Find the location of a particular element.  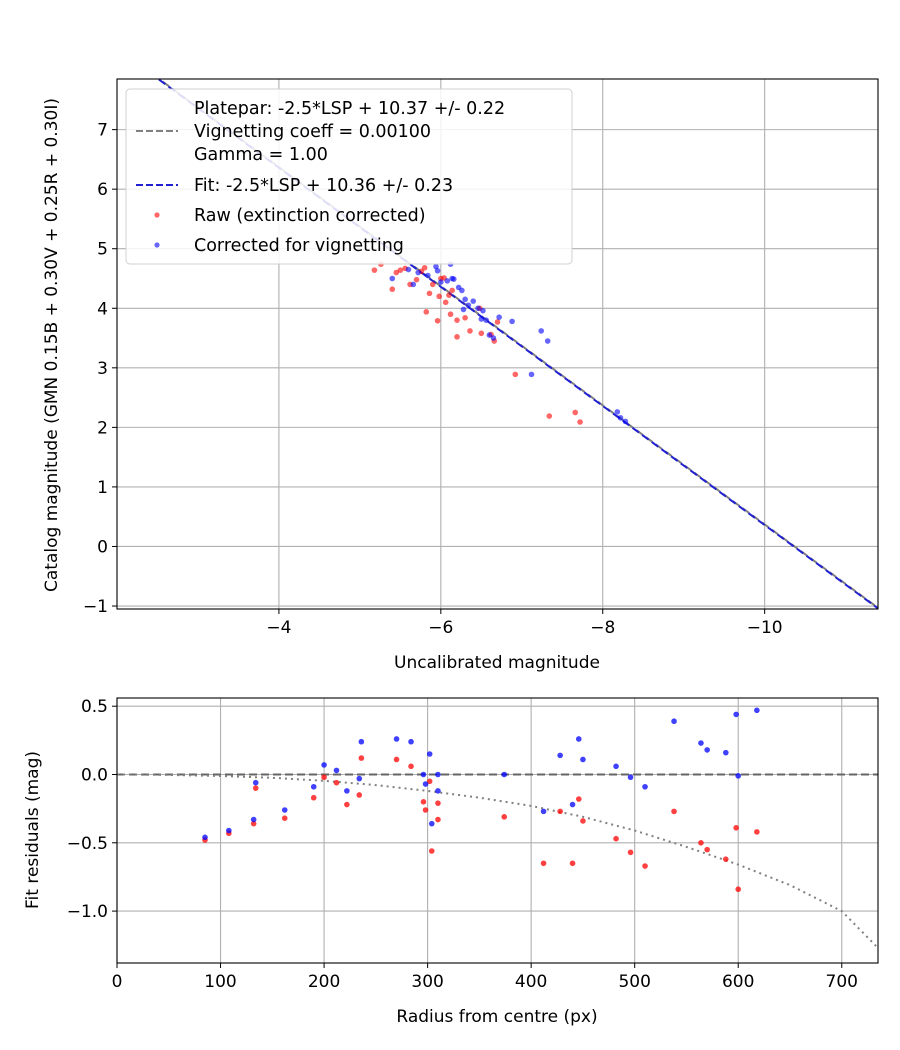

legend-swatch-raw is located at coordinates (157, 215).